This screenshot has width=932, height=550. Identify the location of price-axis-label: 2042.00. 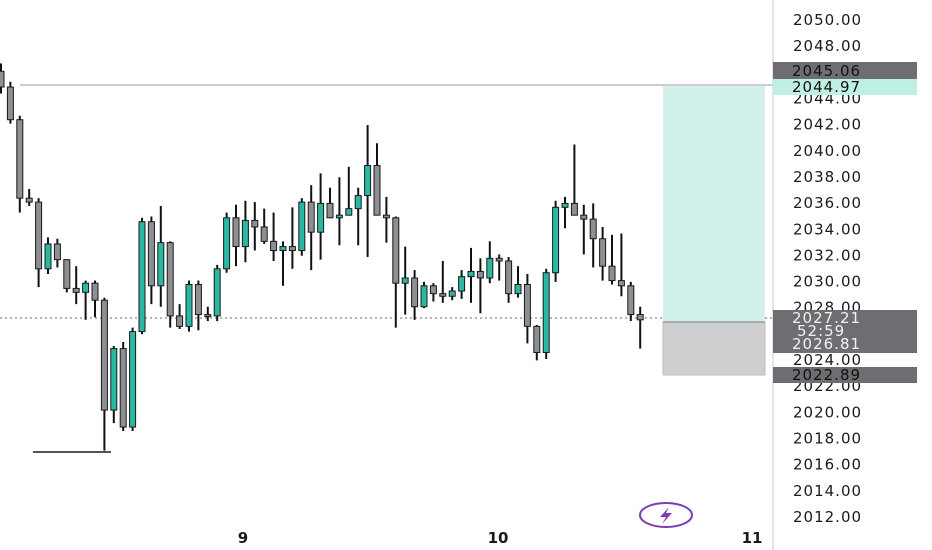
(827, 125).